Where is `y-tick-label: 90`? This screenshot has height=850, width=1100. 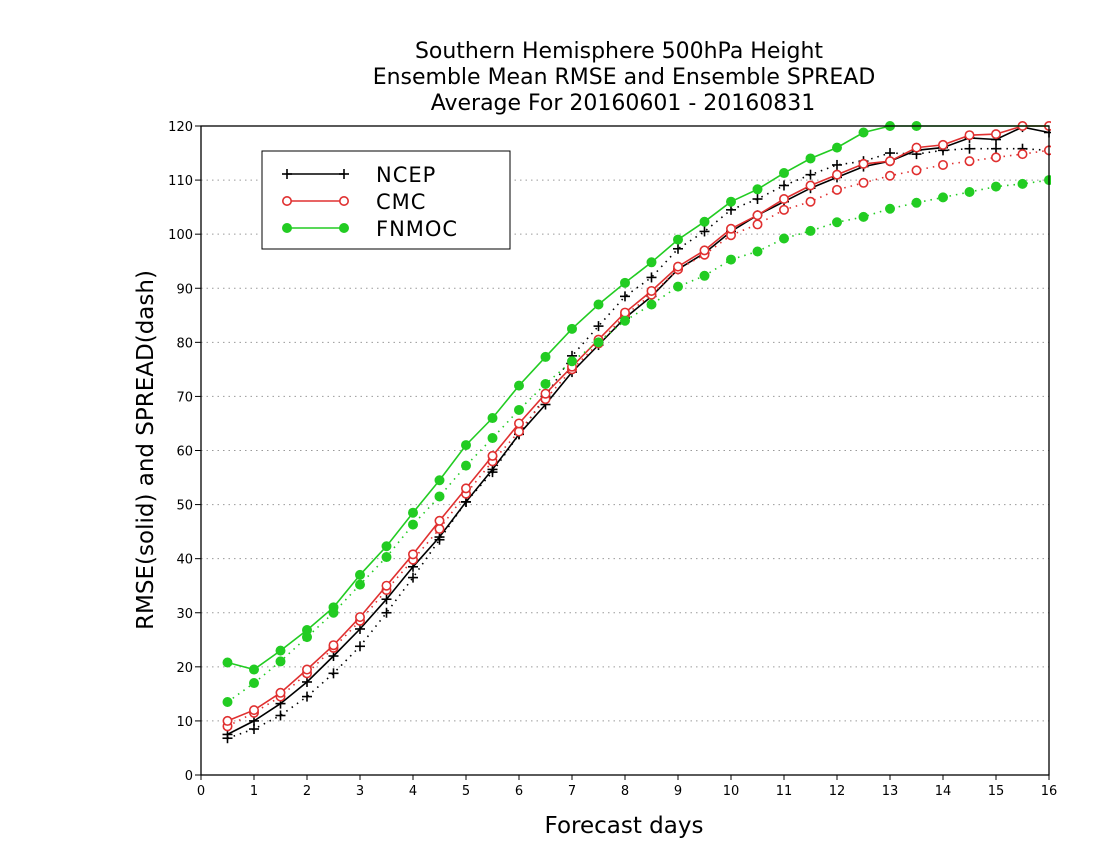
y-tick-label: 90 is located at coordinates (184, 289).